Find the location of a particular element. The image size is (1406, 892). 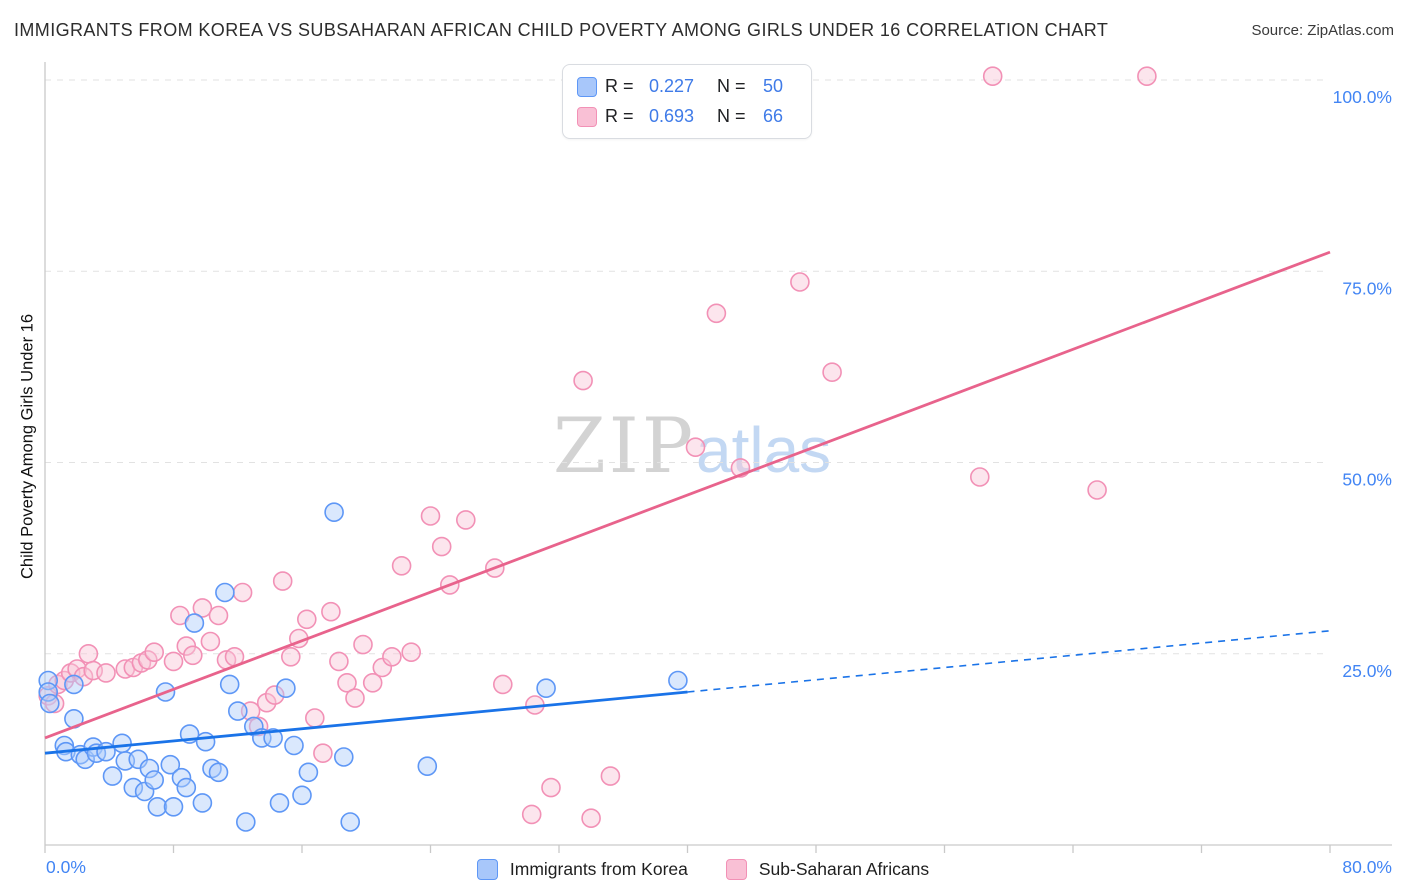

y-tick-label: 50.0% is located at coordinates (1367, 480).